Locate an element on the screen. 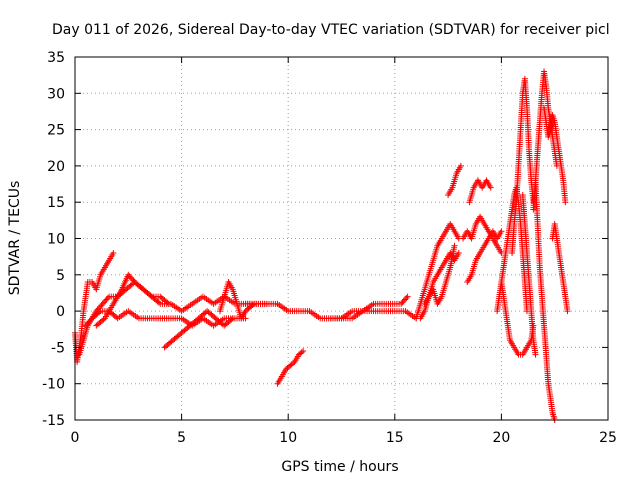 The height and width of the screenshot is (485, 640). x-tick-label: 10 is located at coordinates (288, 438).